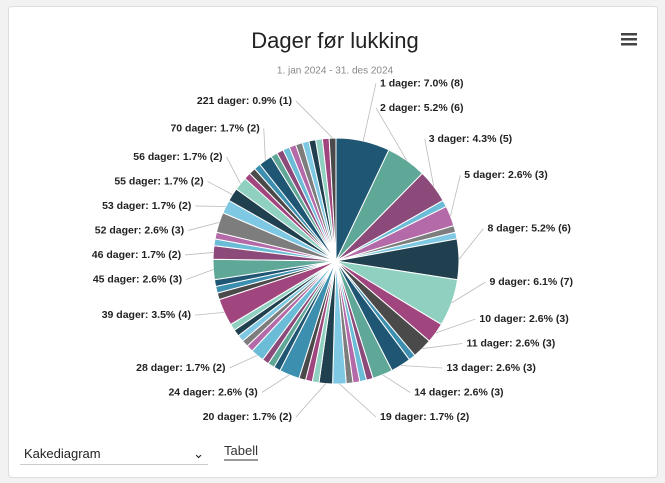  I want to click on label-category: 9 dager, so click(508, 282).